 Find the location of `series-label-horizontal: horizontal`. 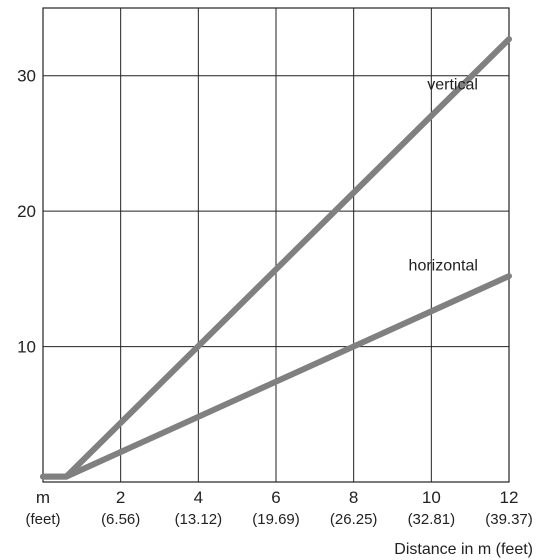

series-label-horizontal: horizontal is located at coordinates (443, 266).